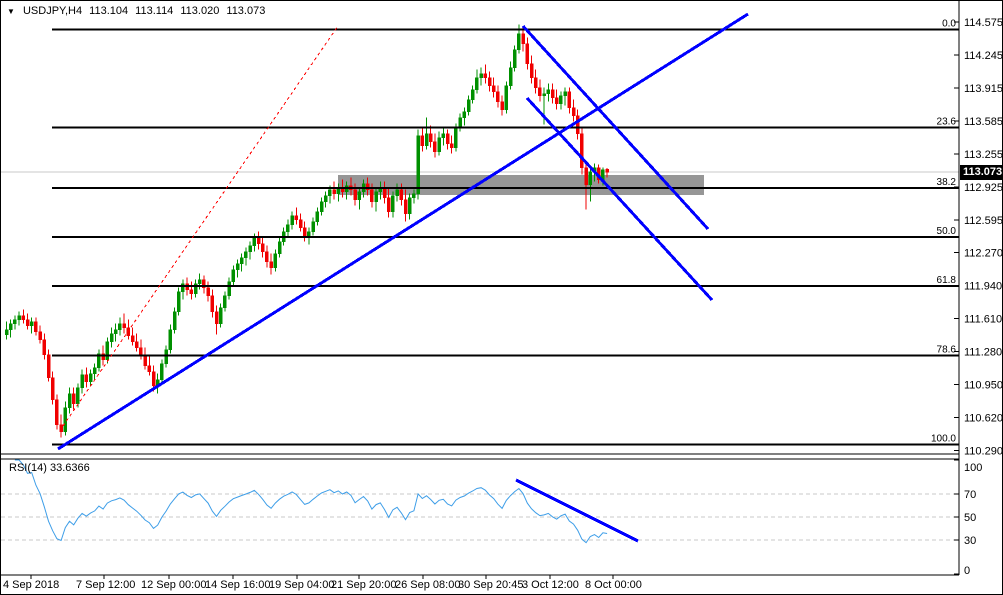 Image resolution: width=1003 pixels, height=595 pixels. Describe the element at coordinates (983, 287) in the screenshot. I see `price-scale-label: 111.940` at that location.